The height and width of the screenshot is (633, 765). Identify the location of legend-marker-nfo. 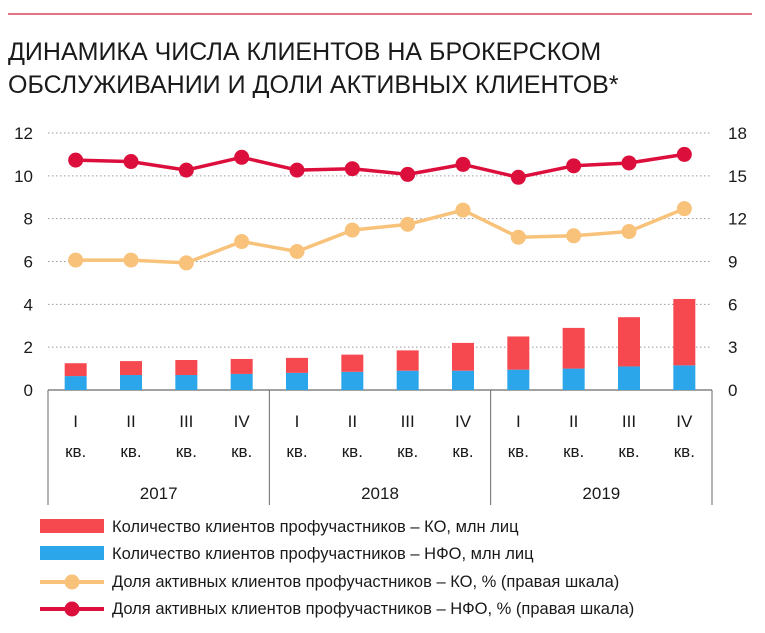
(72, 609).